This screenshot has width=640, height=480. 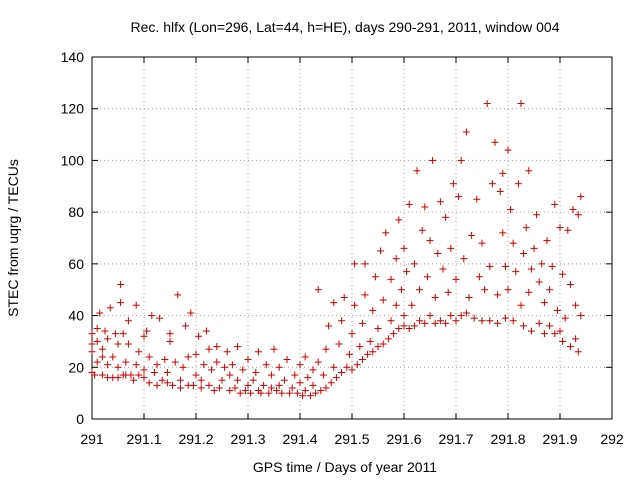 I want to click on x-tick-label: 291.6, so click(x=403, y=439).